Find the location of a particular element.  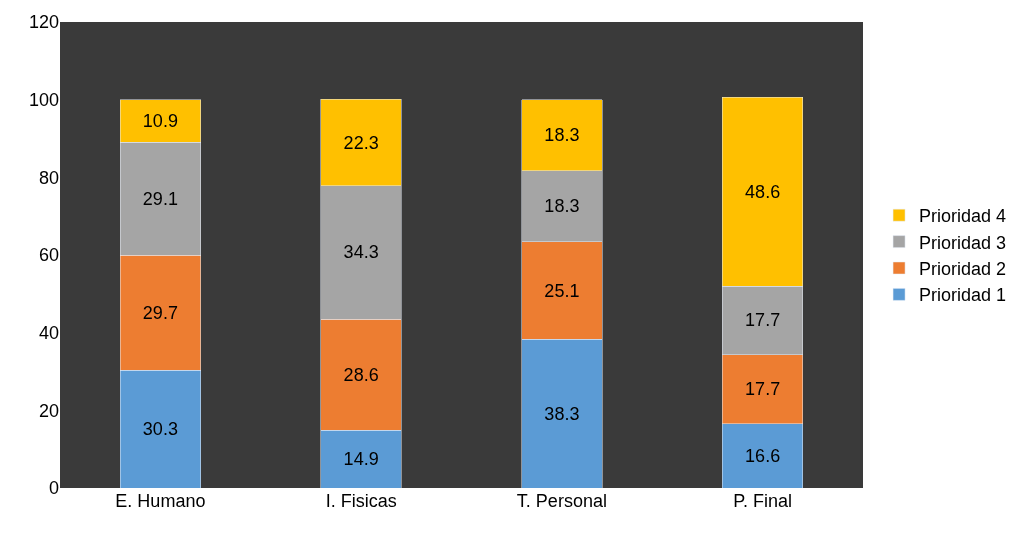

x-tick-label: P. Final is located at coordinates (762, 501).